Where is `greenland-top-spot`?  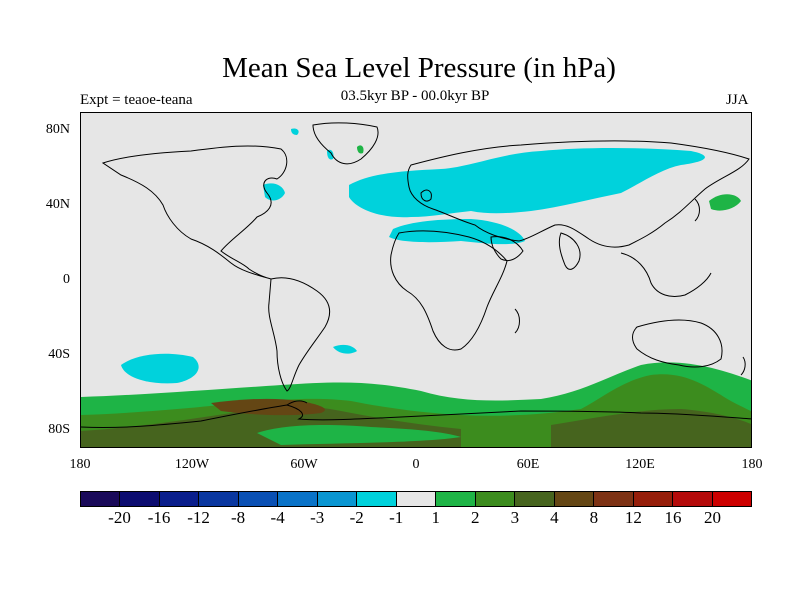
greenland-top-spot is located at coordinates (295, 131).